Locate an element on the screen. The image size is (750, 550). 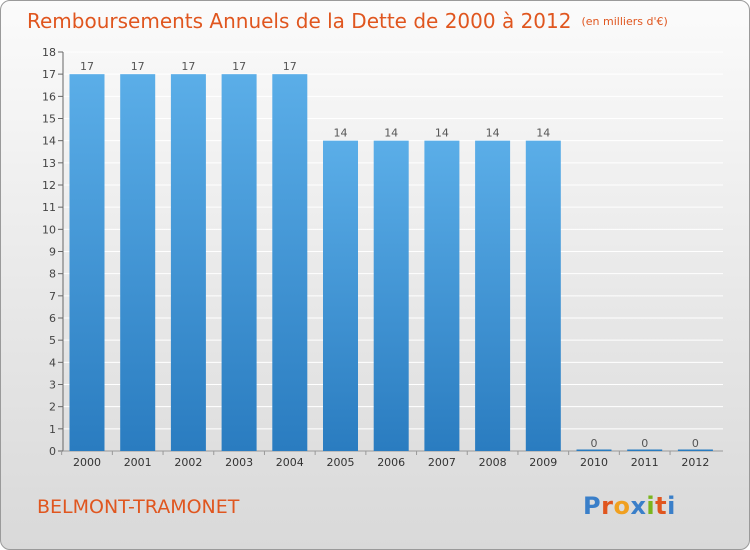
x-tick-label: 2008 is located at coordinates (493, 462).